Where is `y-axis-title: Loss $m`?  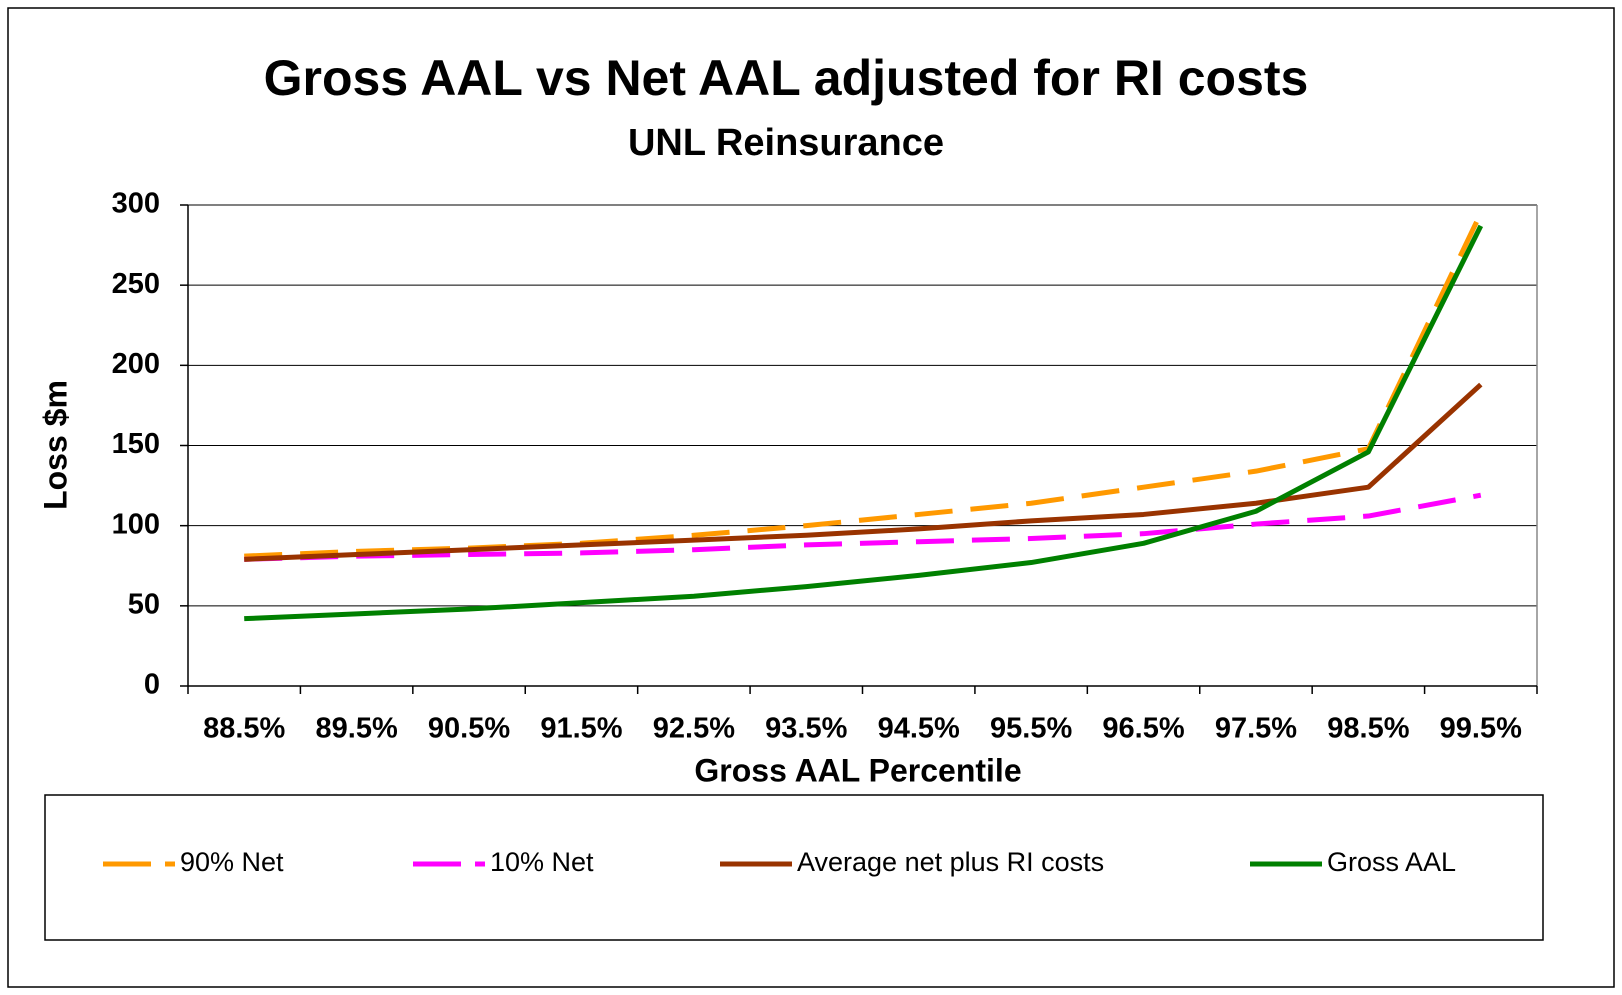
y-axis-title: Loss $m is located at coordinates (55, 445).